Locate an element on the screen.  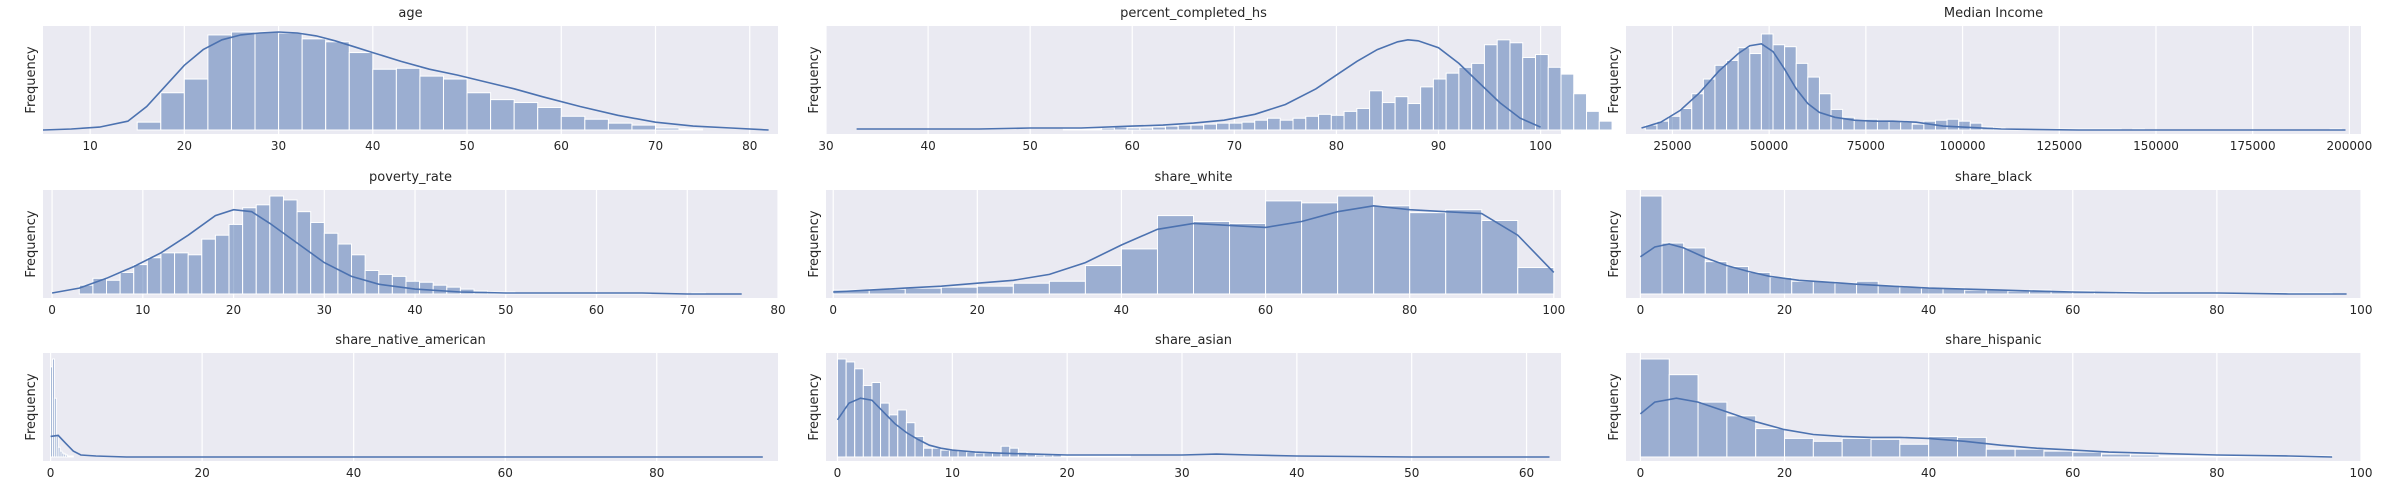
panel-share-white: share_white Frequency 0 20 40 60 80 100 is located at coordinates (1186, 243).